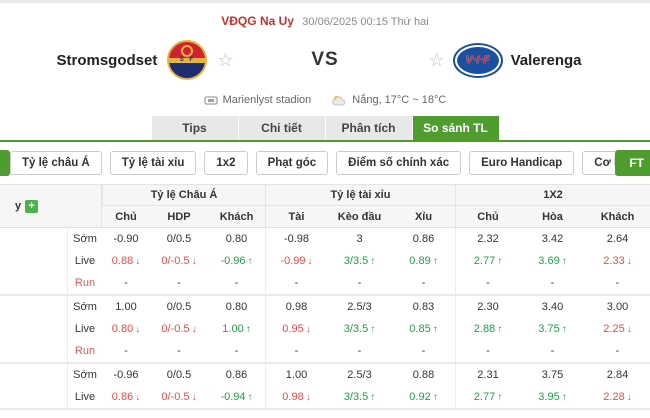 The image size is (650, 418). What do you see at coordinates (487, 375) in the screenshot?
I see `odds-cell: 2.31` at bounding box center [487, 375].